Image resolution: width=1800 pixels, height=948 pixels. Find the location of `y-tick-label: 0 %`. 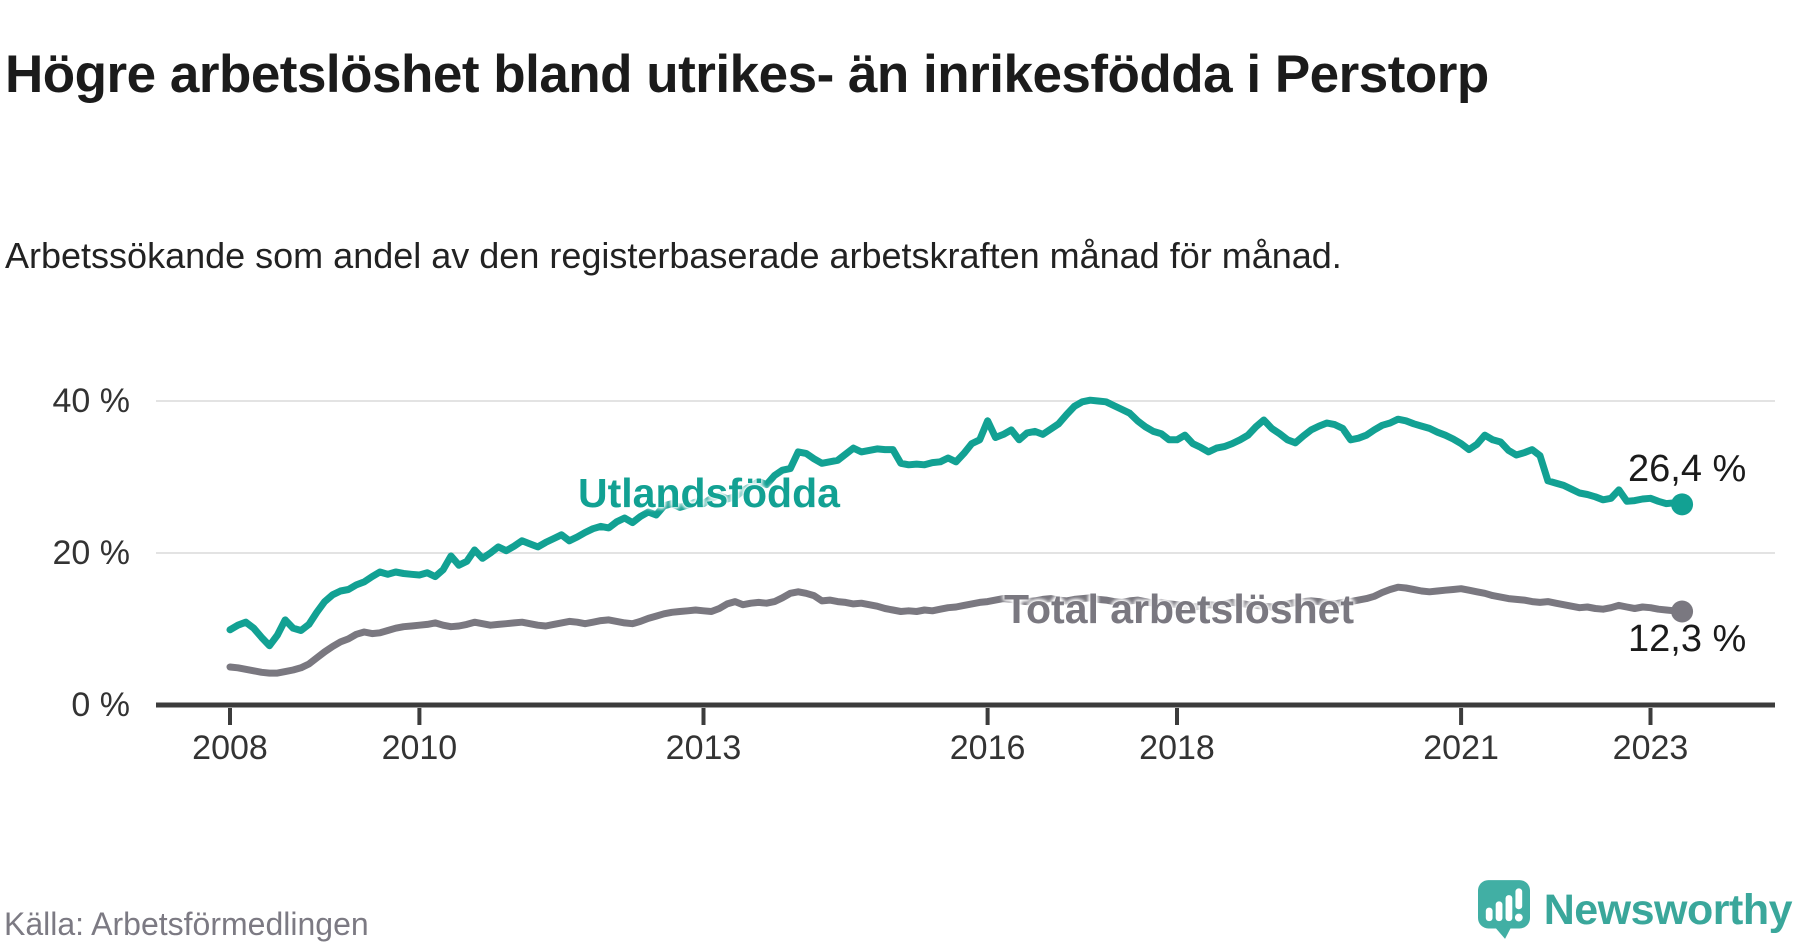

y-tick-label: 0 % is located at coordinates (100, 705).